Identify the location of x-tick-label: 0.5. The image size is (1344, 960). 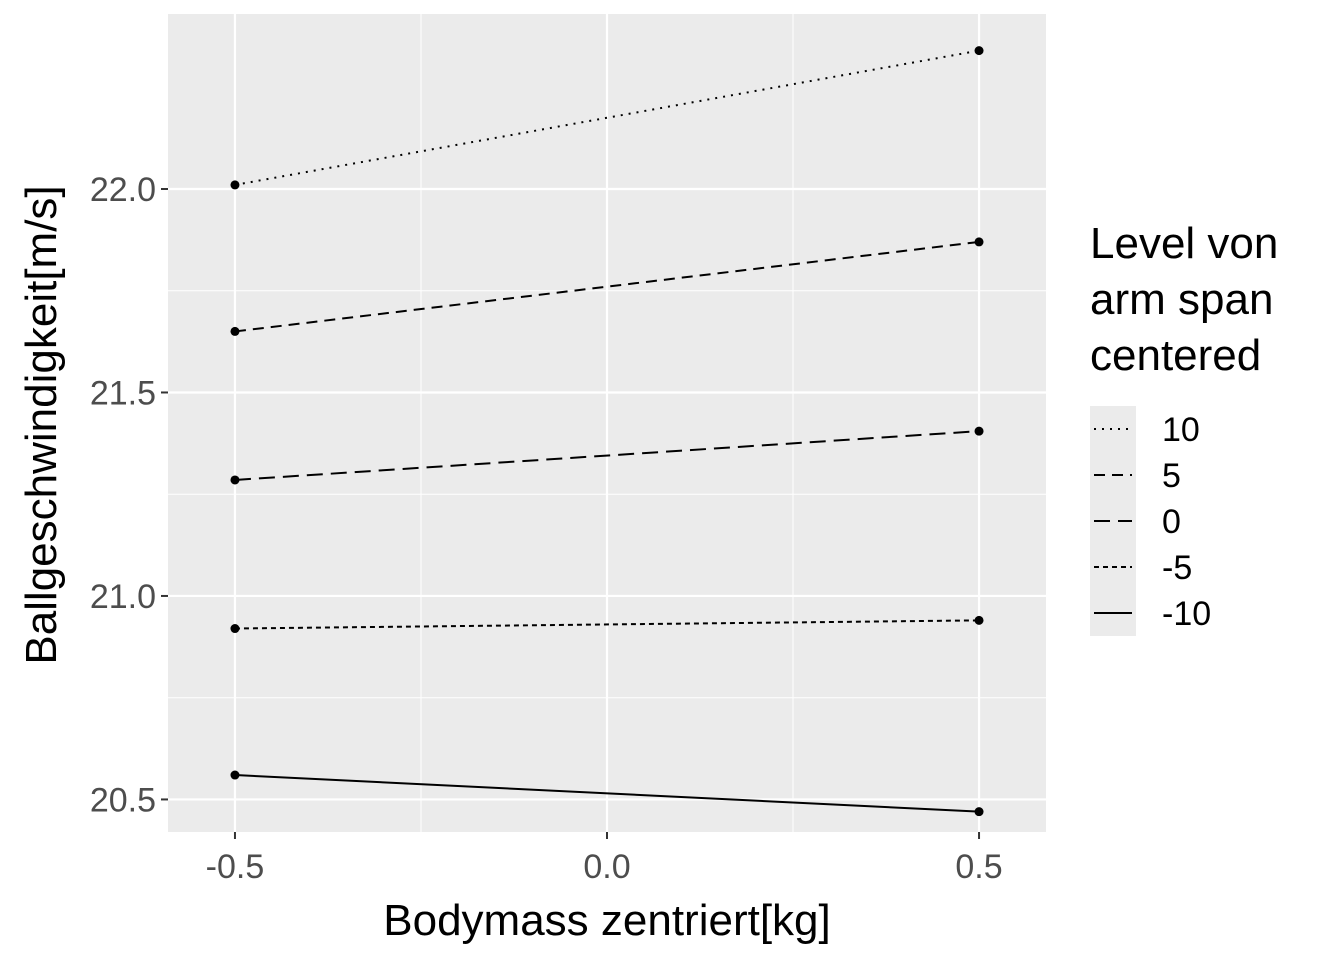
(978, 867).